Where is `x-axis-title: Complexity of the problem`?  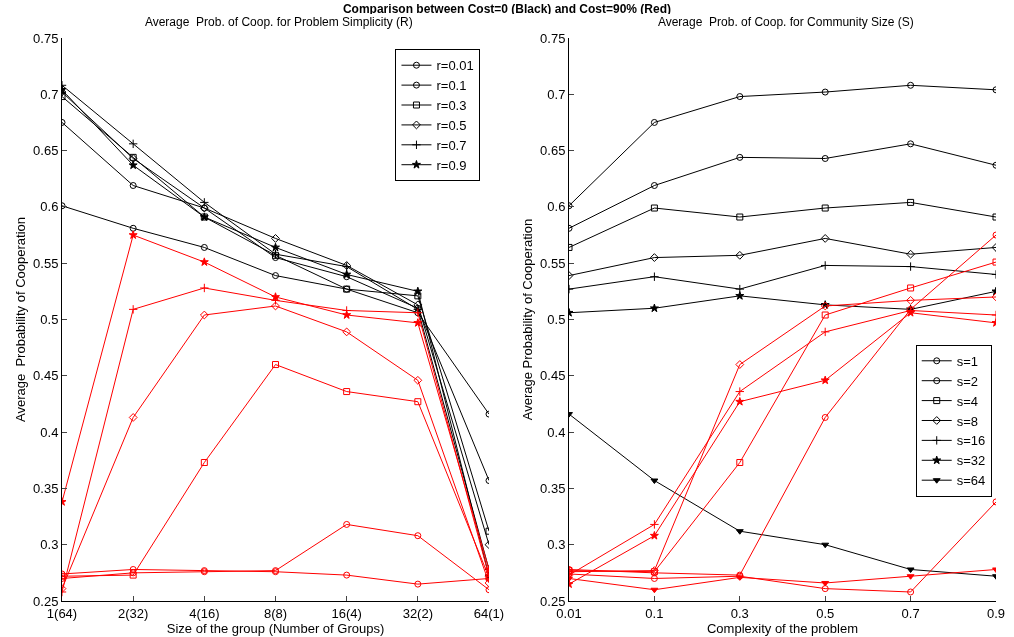
x-axis-title: Complexity of the problem is located at coordinates (782, 628).